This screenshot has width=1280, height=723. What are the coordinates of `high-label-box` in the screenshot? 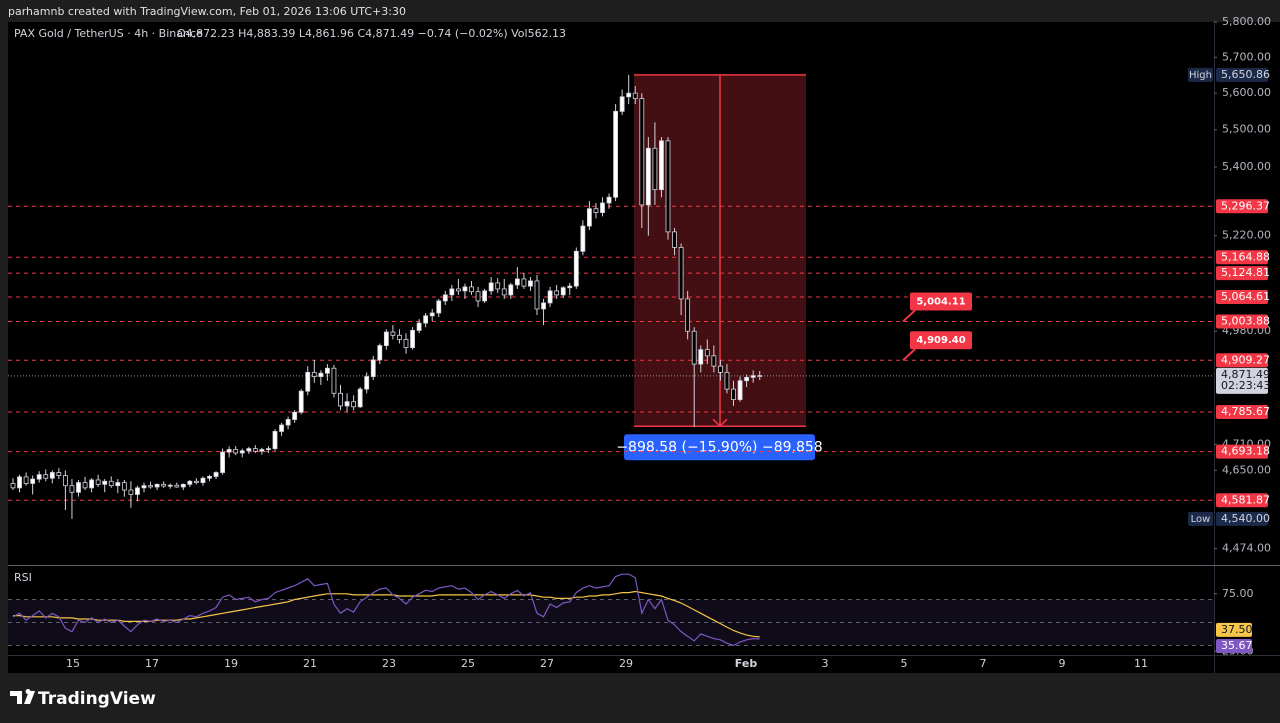 It's located at (1242, 74).